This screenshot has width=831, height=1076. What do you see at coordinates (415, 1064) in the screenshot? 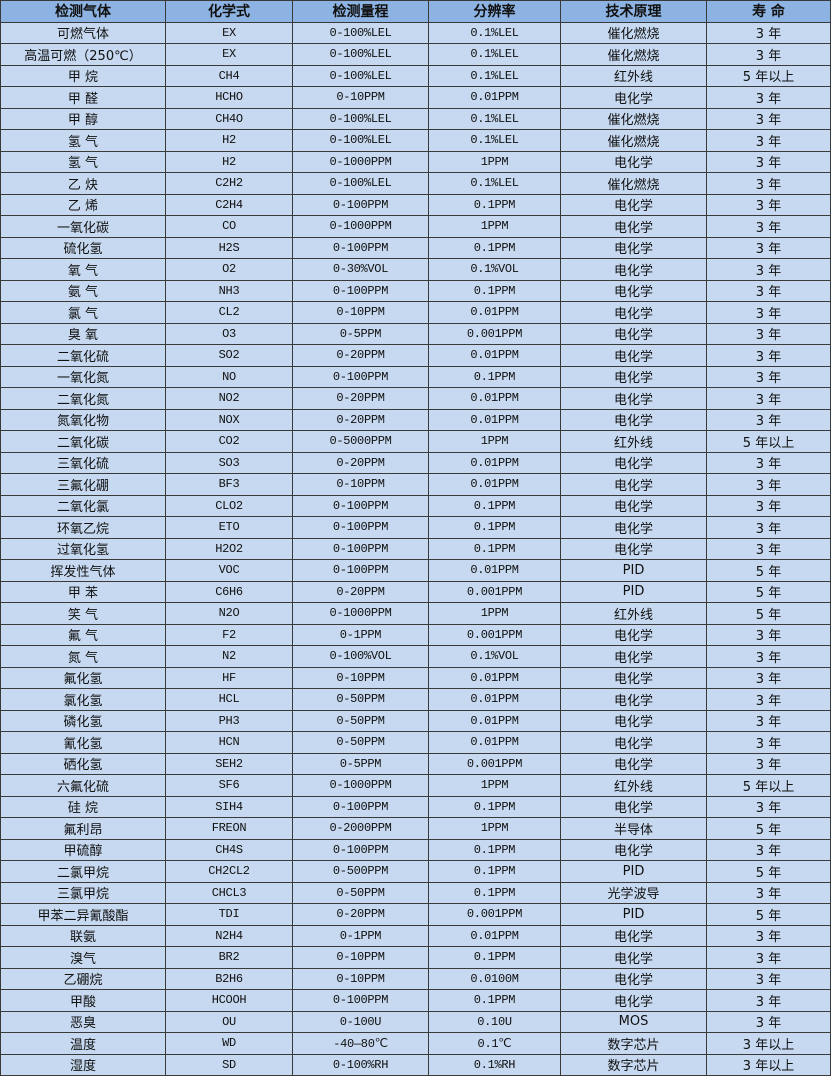
I see `table-row: 湿度 SD 0-100%RH 0.1%RH 数字芯片 3 年以上` at bounding box center [415, 1064].